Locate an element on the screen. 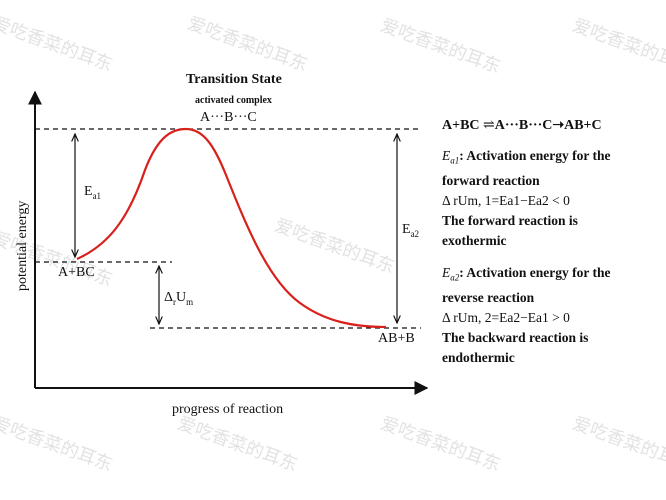  reactant-label: A+BC is located at coordinates (76, 272).